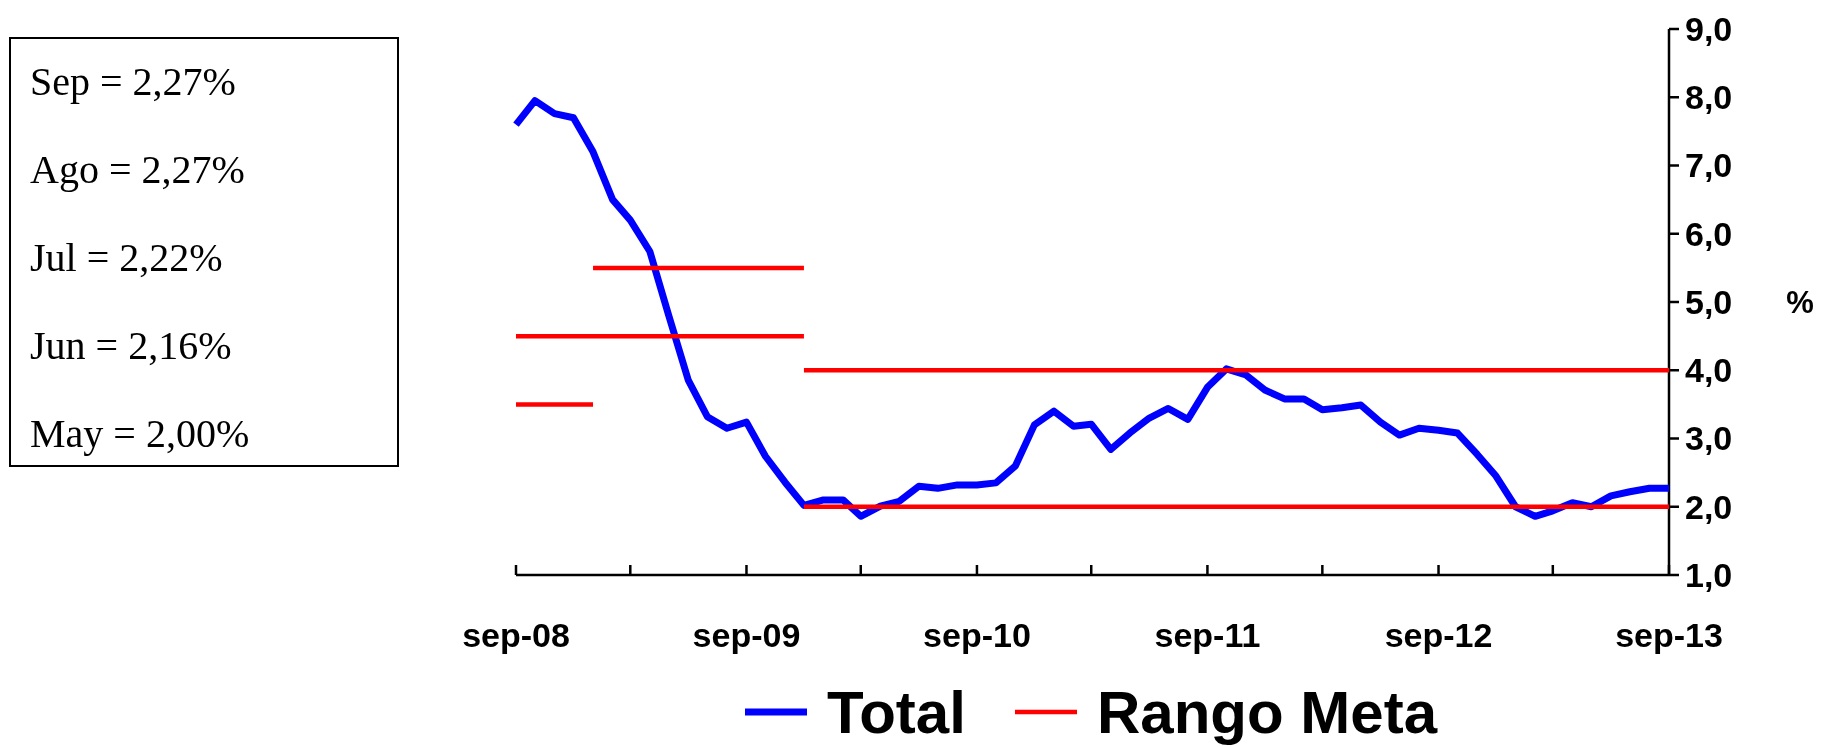  Describe the element at coordinates (140, 433) in the screenshot. I see `text: May = 2,00%` at that location.